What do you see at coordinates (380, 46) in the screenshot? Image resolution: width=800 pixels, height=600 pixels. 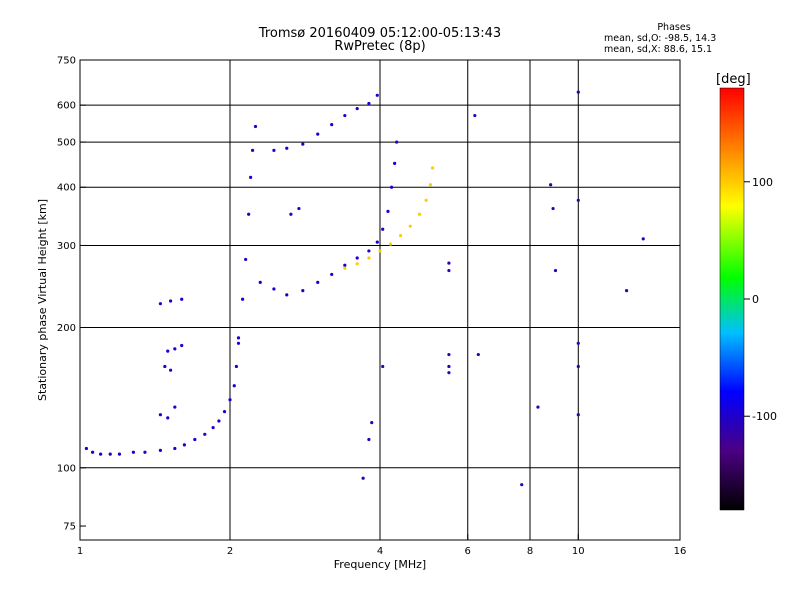 I see `chart-title-line2: RwPretec (8p)` at bounding box center [380, 46].